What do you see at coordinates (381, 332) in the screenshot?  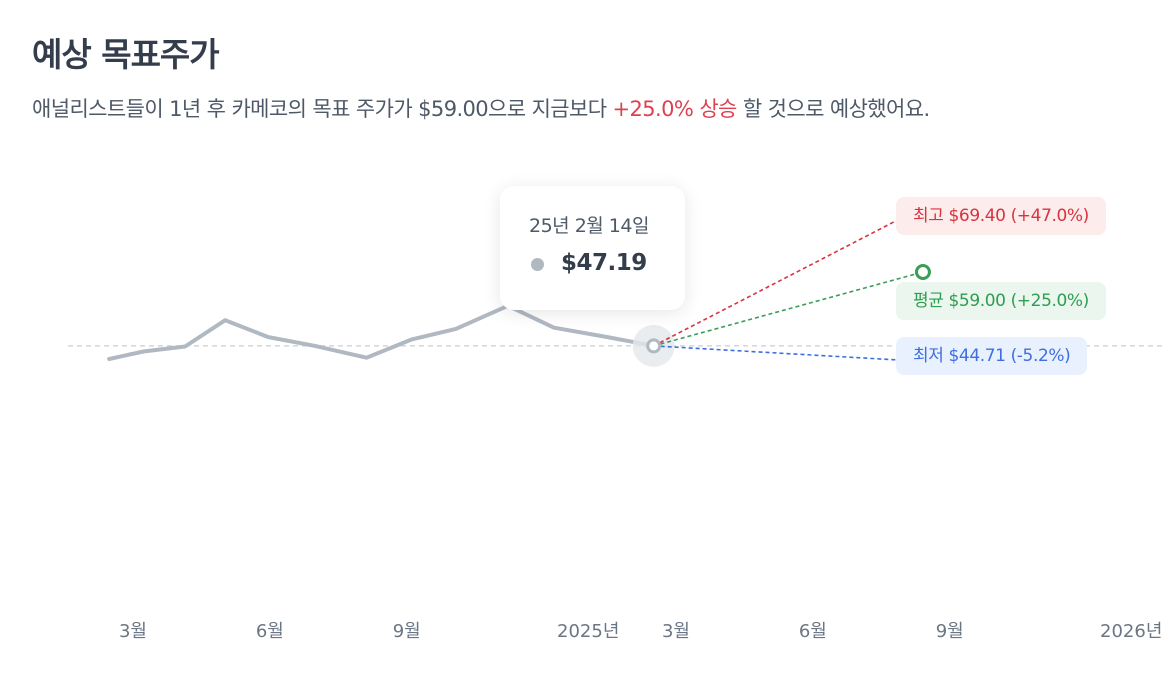 I see `history-line` at bounding box center [381, 332].